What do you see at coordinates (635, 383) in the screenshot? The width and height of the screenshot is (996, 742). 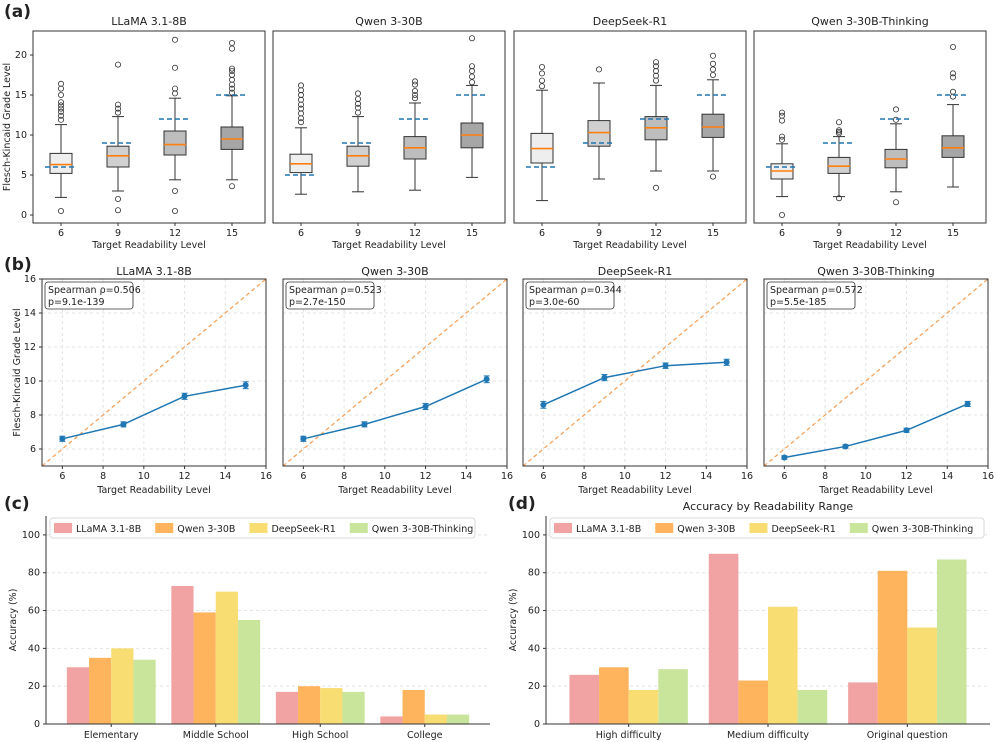 I see `series-line` at bounding box center [635, 383].